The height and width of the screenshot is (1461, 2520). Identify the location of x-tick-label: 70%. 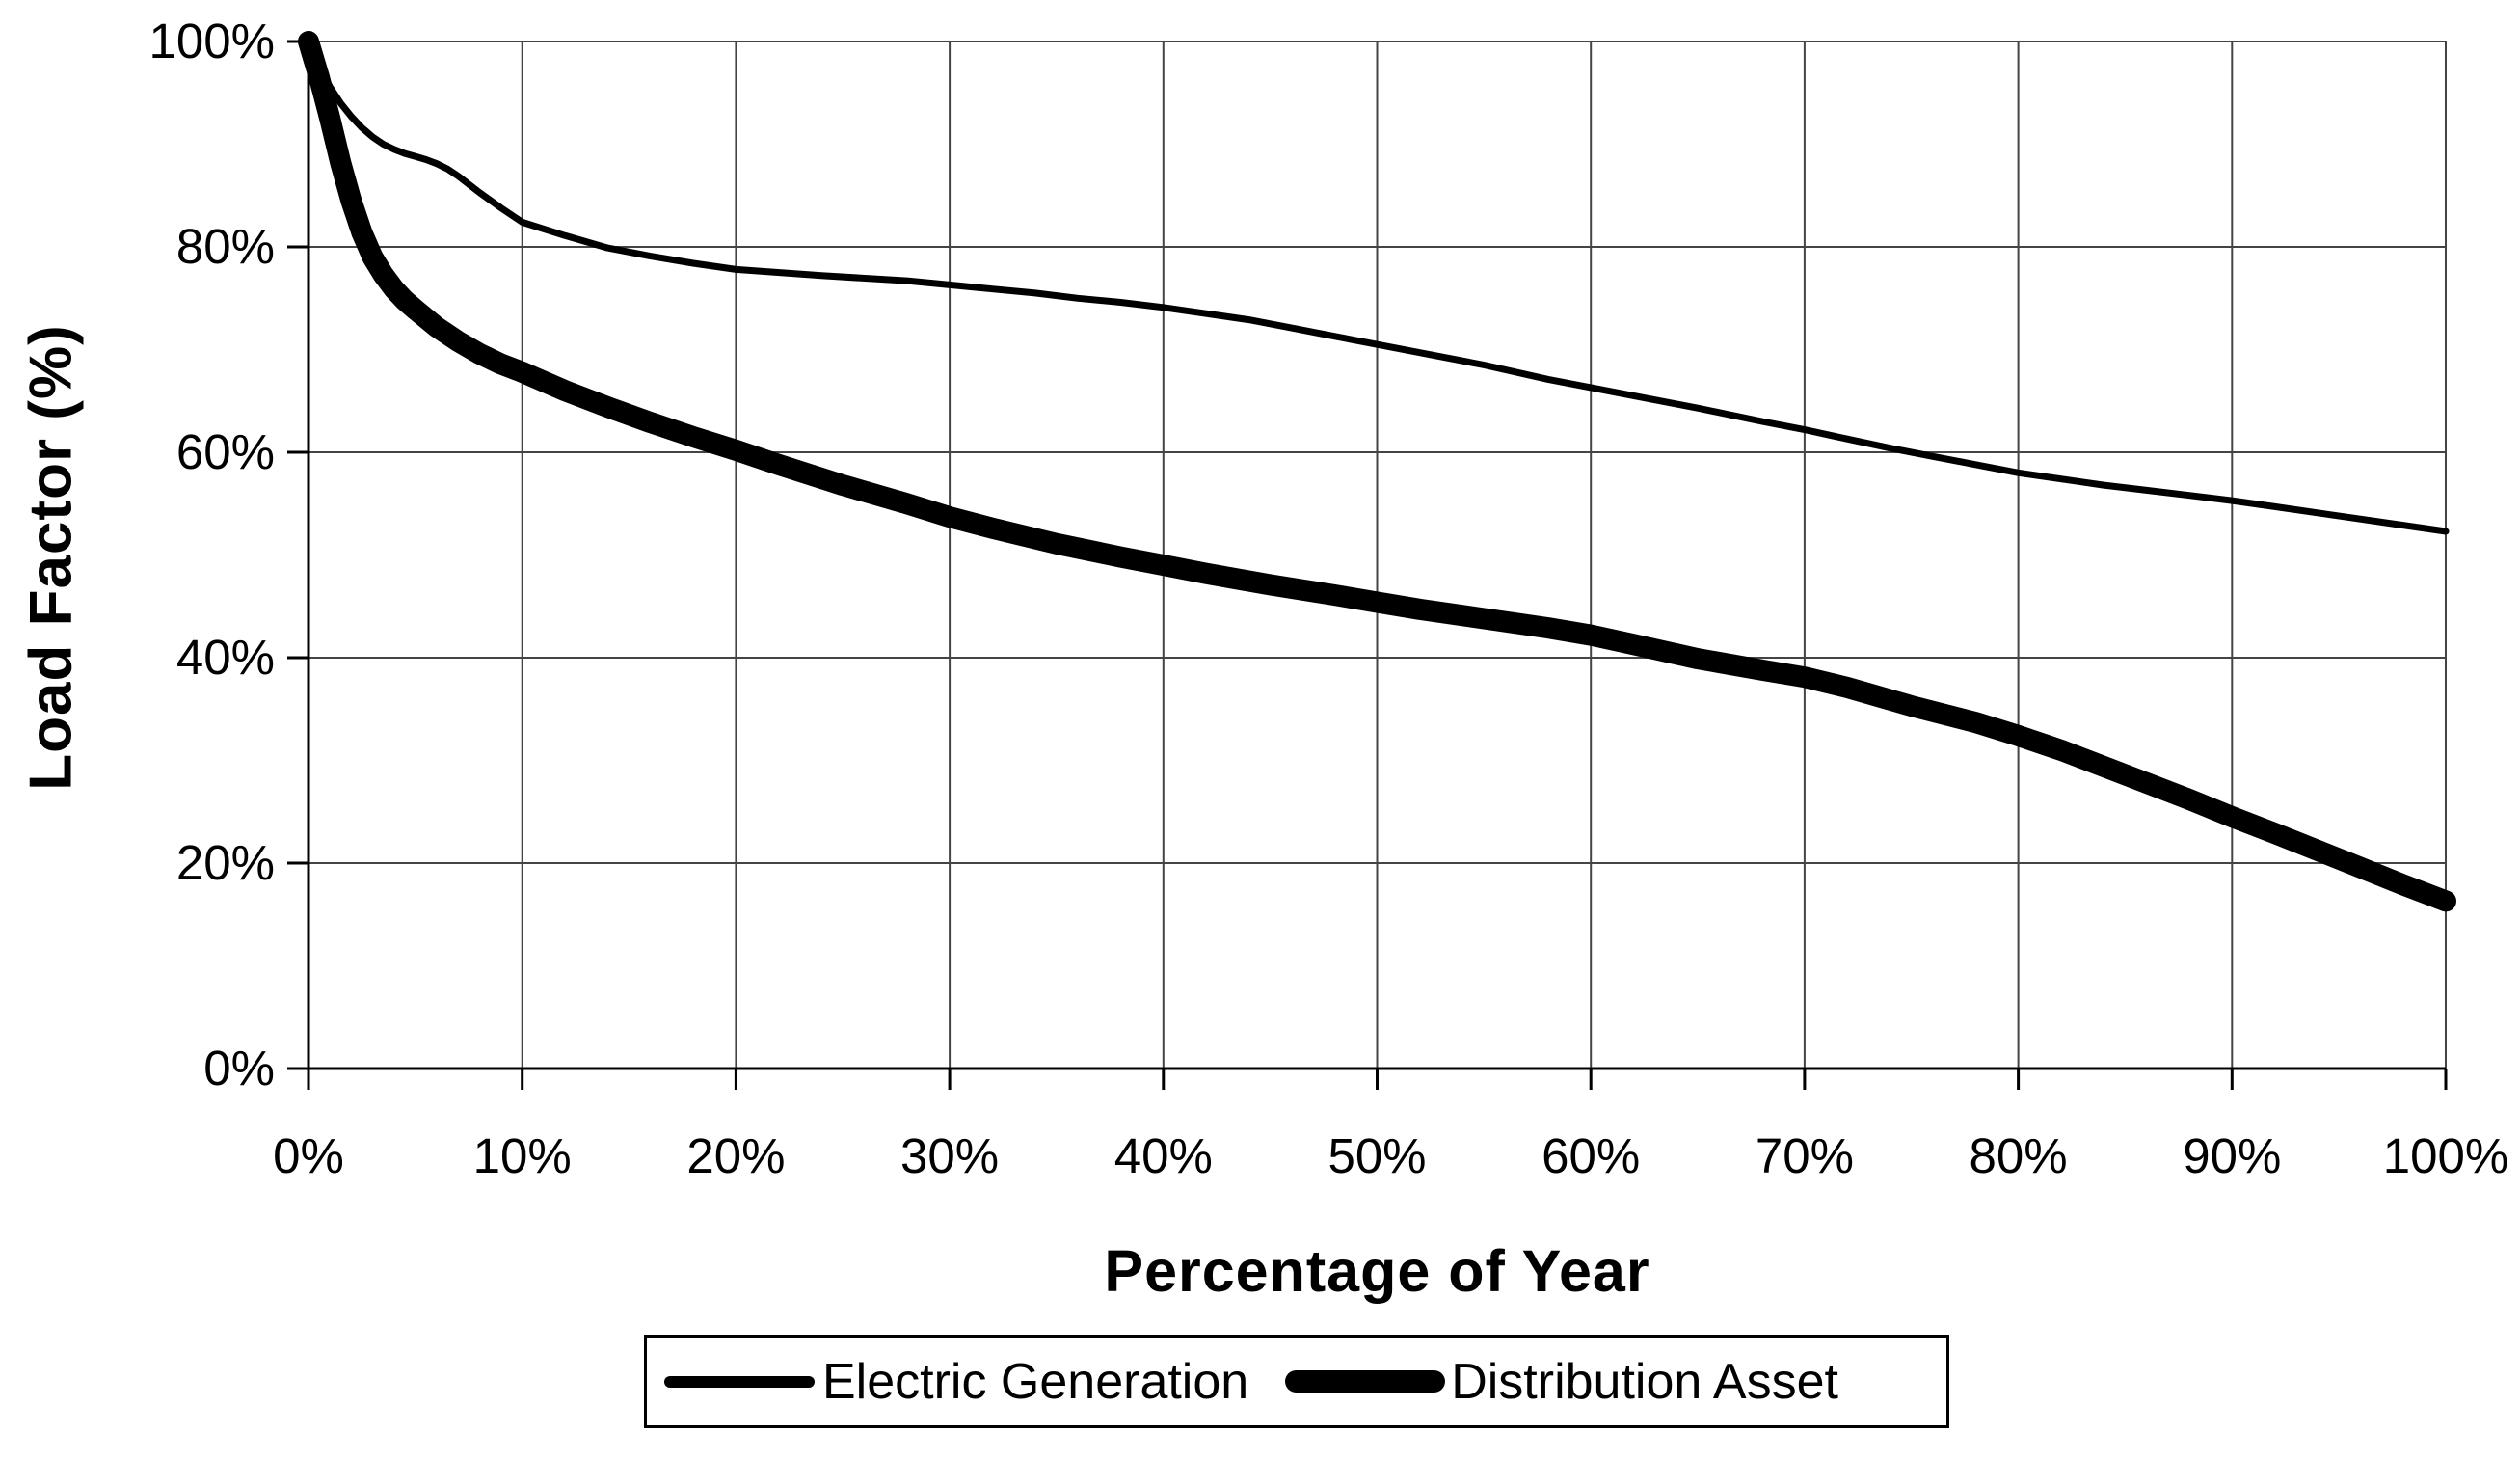
(1805, 1155).